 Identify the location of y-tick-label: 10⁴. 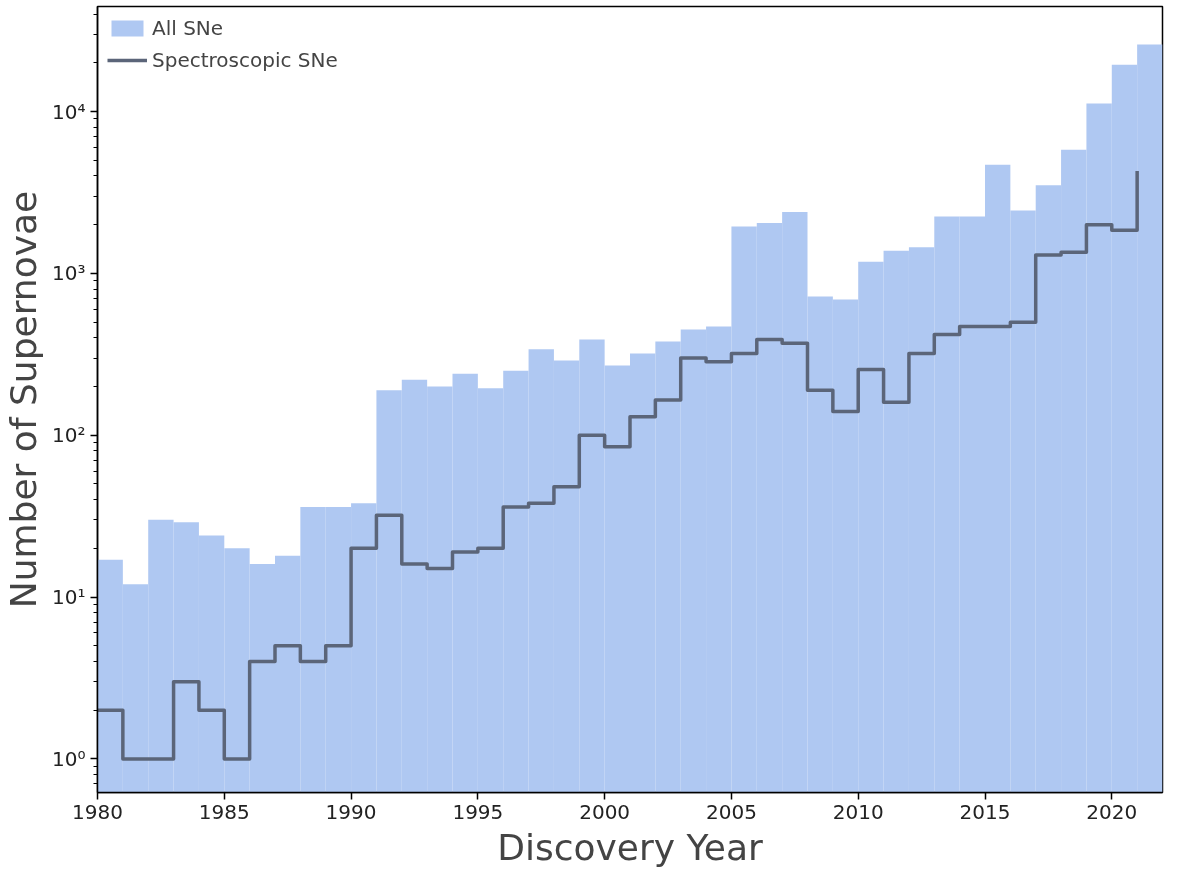
(69, 111).